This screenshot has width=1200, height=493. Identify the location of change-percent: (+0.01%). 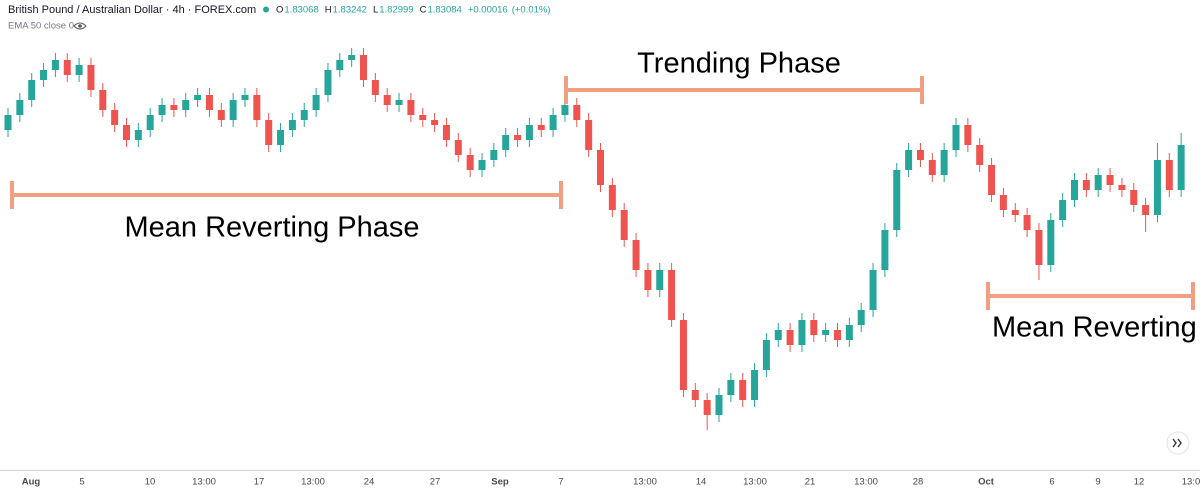
(531, 10).